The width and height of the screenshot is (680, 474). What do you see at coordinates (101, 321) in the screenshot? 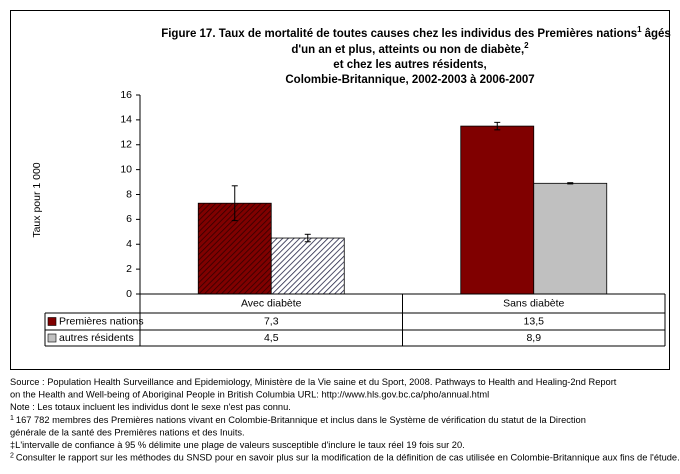
I see `legend-label: Premières nations` at bounding box center [101, 321].